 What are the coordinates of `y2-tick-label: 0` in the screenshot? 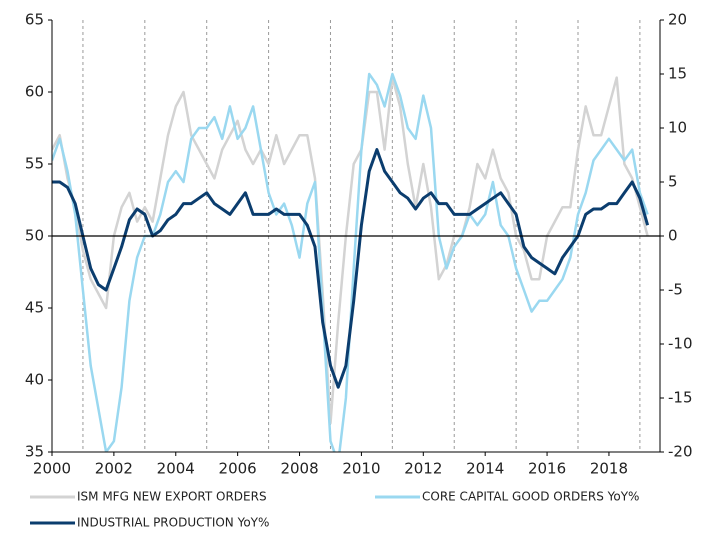 It's located at (673, 236).